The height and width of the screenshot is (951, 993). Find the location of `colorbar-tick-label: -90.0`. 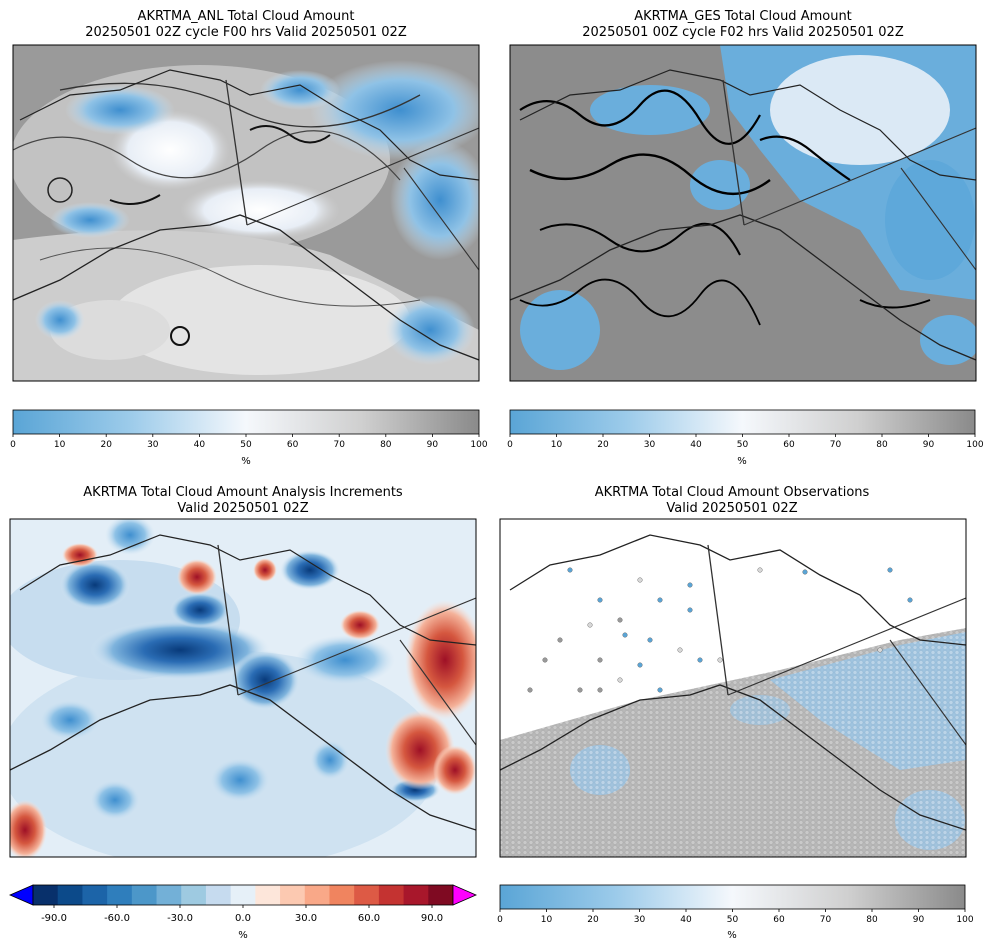

colorbar-tick-label: -90.0 is located at coordinates (54, 918).